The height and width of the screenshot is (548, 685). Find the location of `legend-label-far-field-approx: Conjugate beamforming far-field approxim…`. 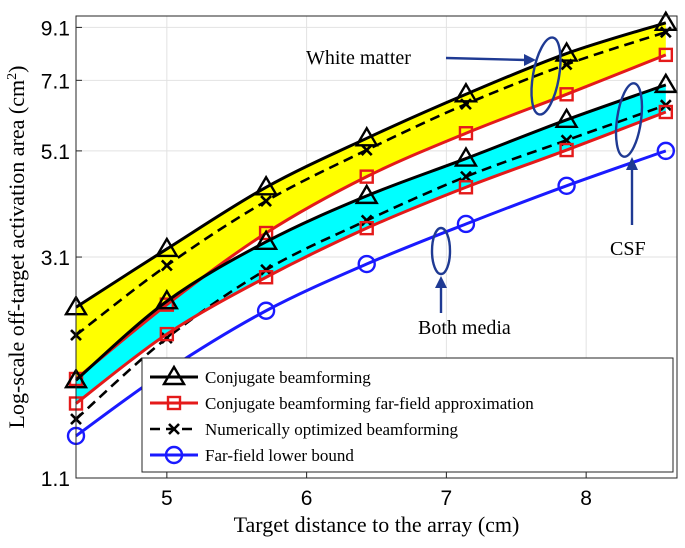

legend-label-far-field-approx: Conjugate beamforming far-field approxim… is located at coordinates (369, 403).